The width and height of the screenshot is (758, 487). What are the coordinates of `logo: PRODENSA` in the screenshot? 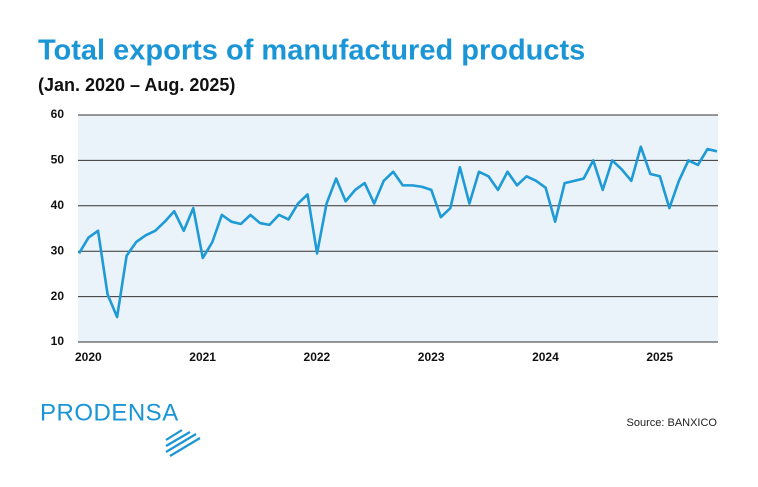 It's located at (120, 428).